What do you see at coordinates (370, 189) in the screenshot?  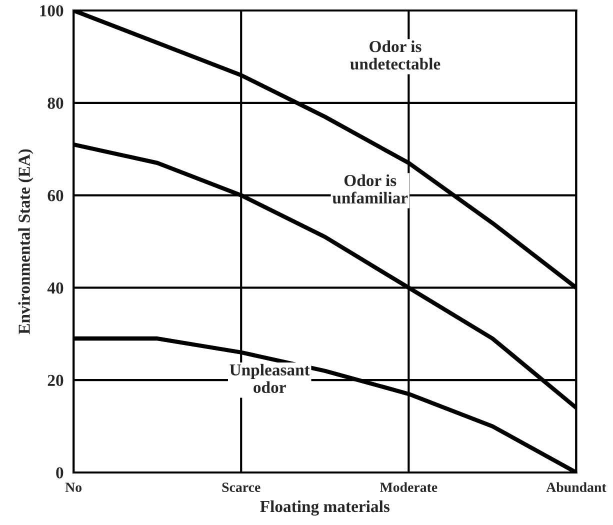 I see `annotation: Odor is unfamiliar` at bounding box center [370, 189].